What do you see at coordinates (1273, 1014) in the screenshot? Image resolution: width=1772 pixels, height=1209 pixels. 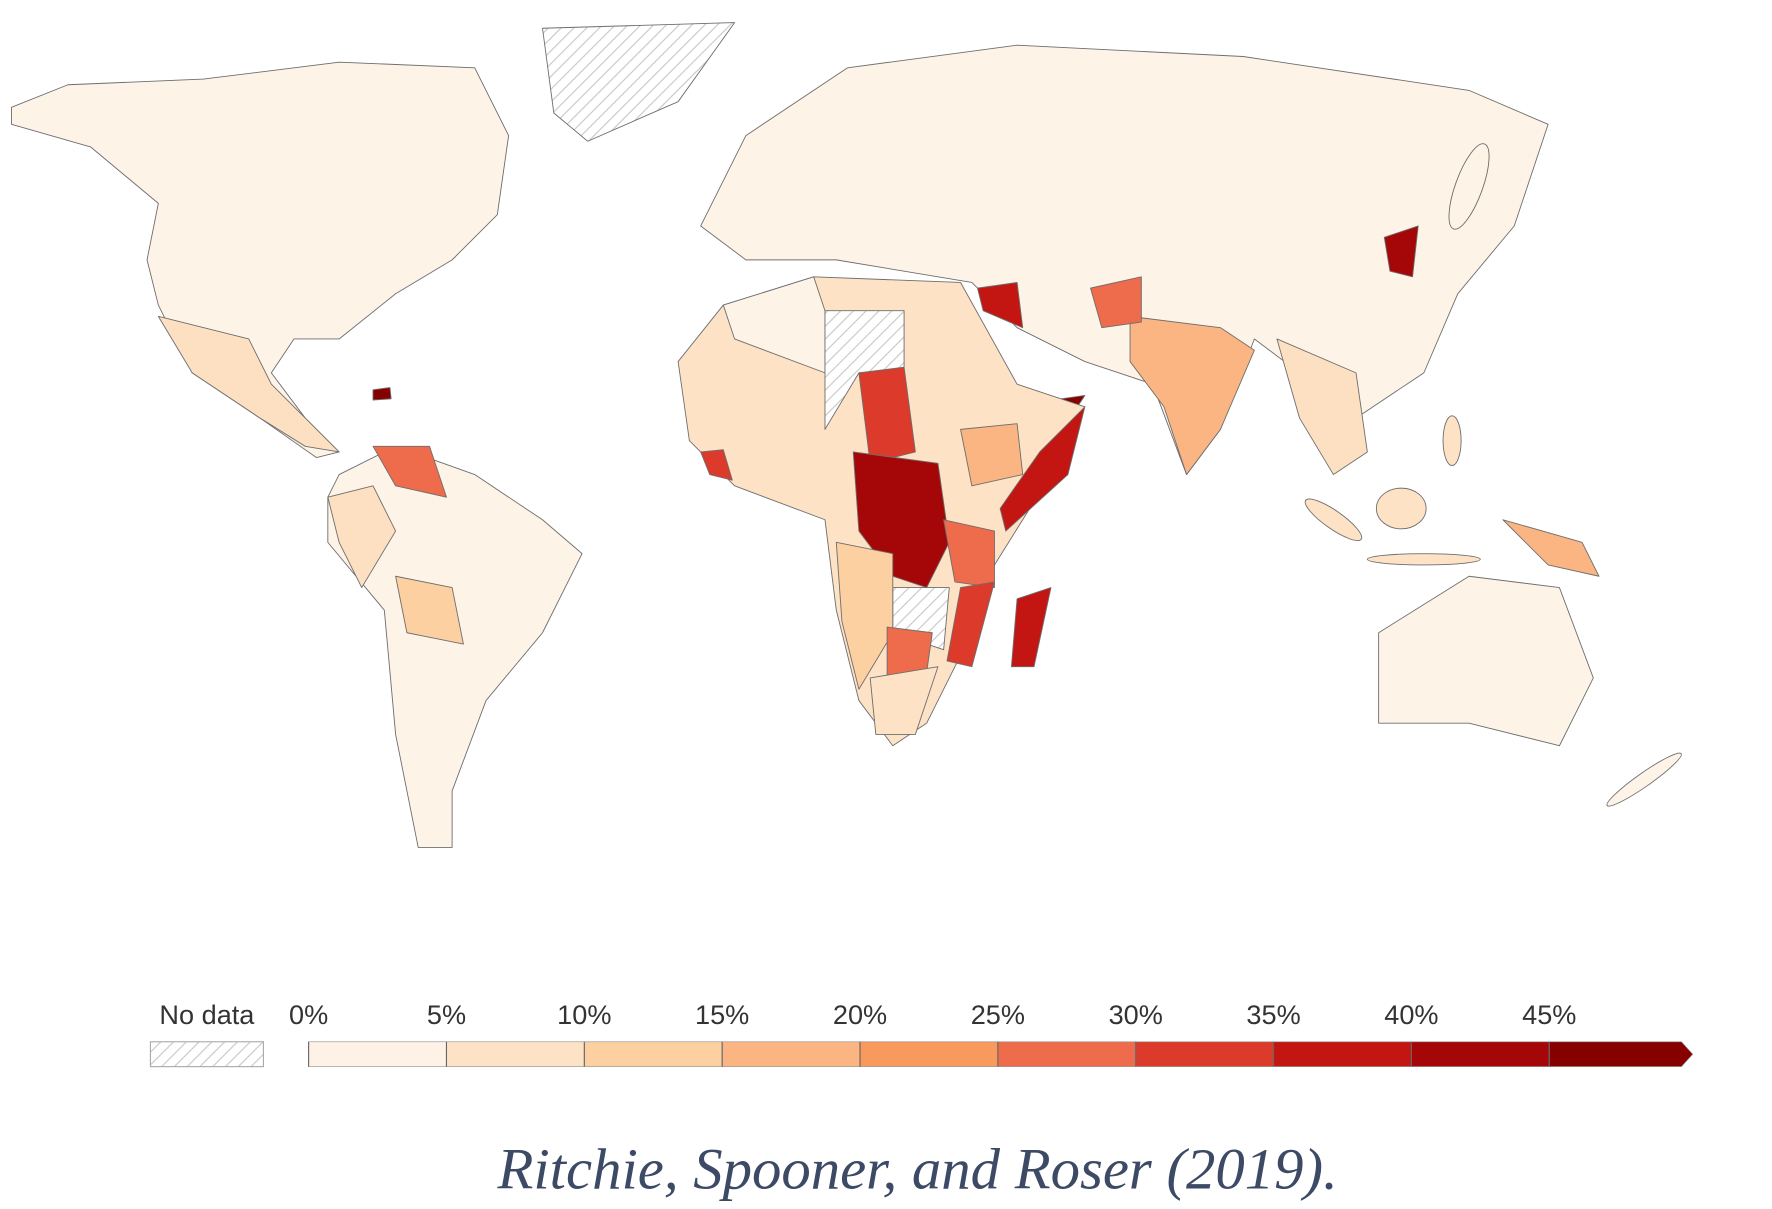 I see `tick-label: 35%` at bounding box center [1273, 1014].